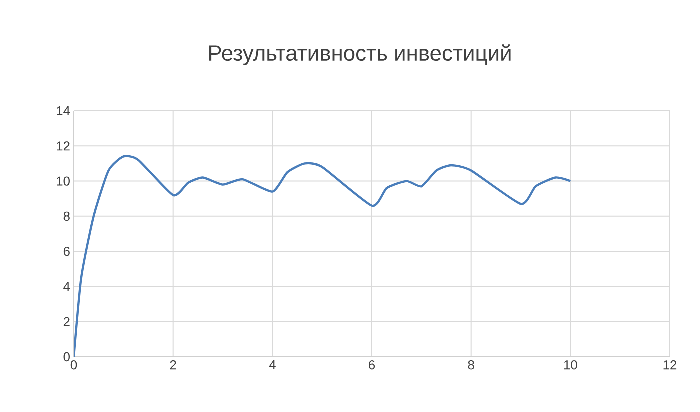 This screenshot has width=700, height=412. Describe the element at coordinates (74, 365) in the screenshot. I see `x-tick-label: 0` at that location.